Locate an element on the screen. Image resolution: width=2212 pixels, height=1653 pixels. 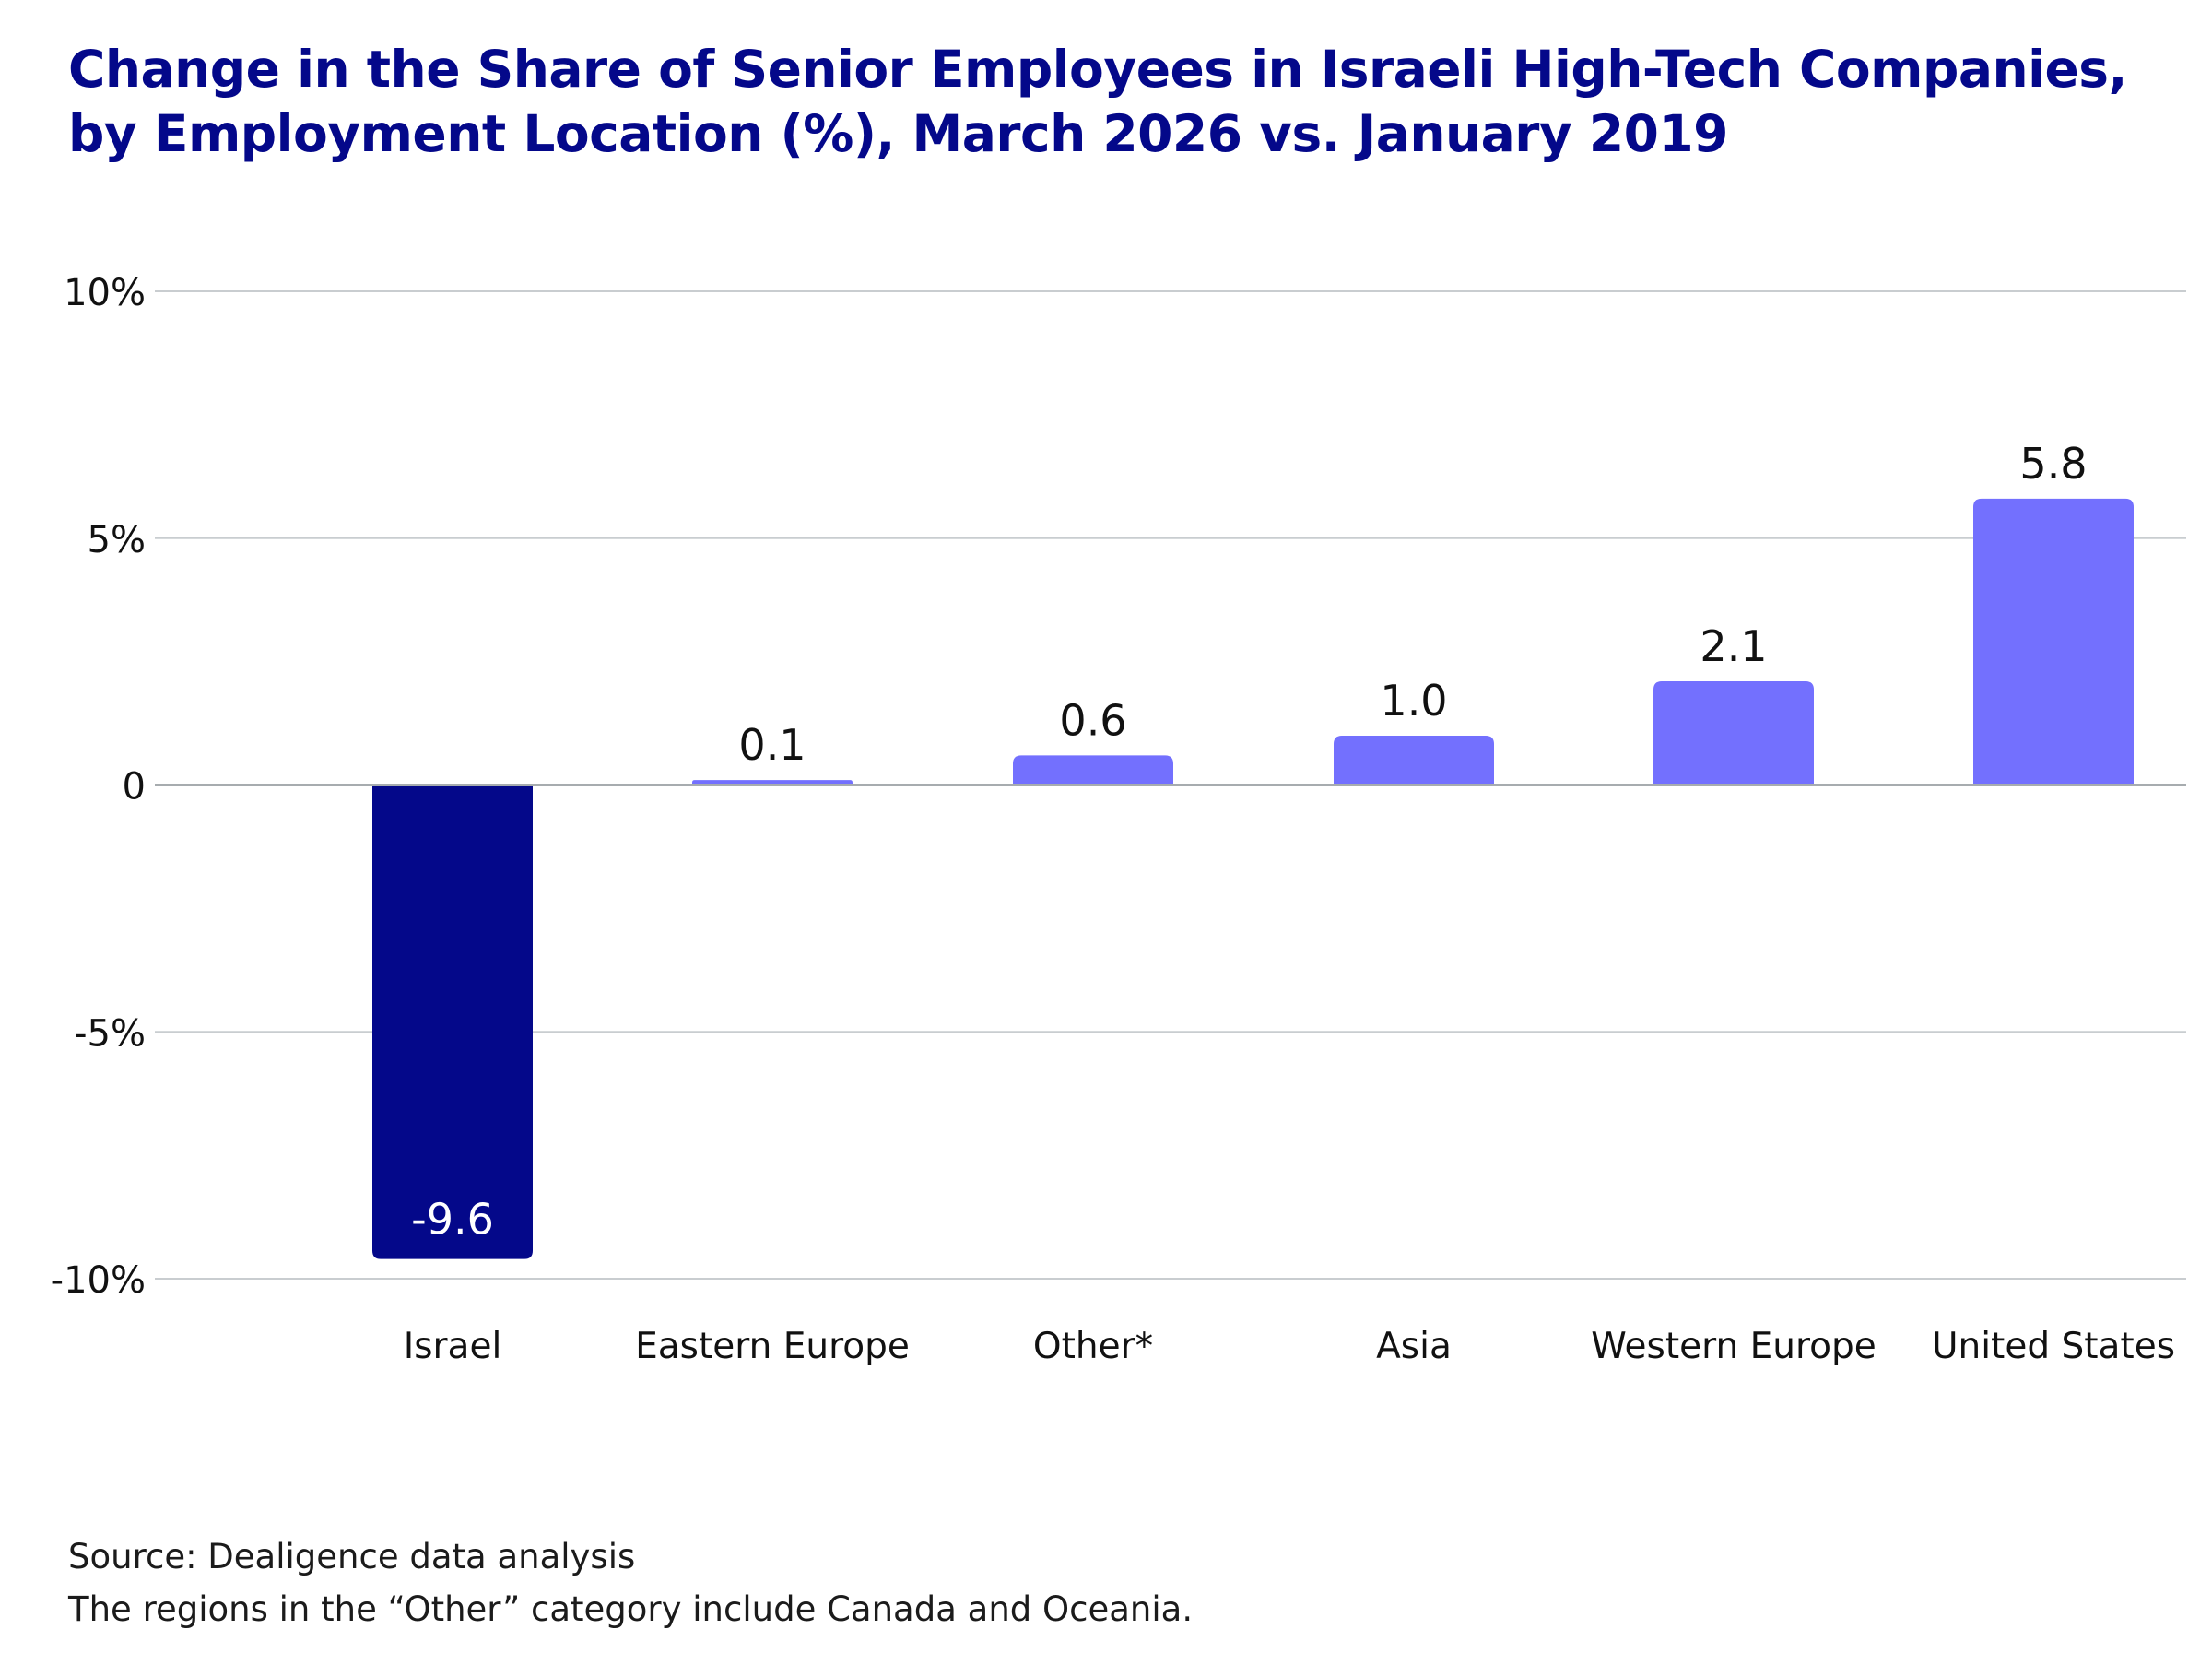
y-tick-label: -5% is located at coordinates (110, 1034).